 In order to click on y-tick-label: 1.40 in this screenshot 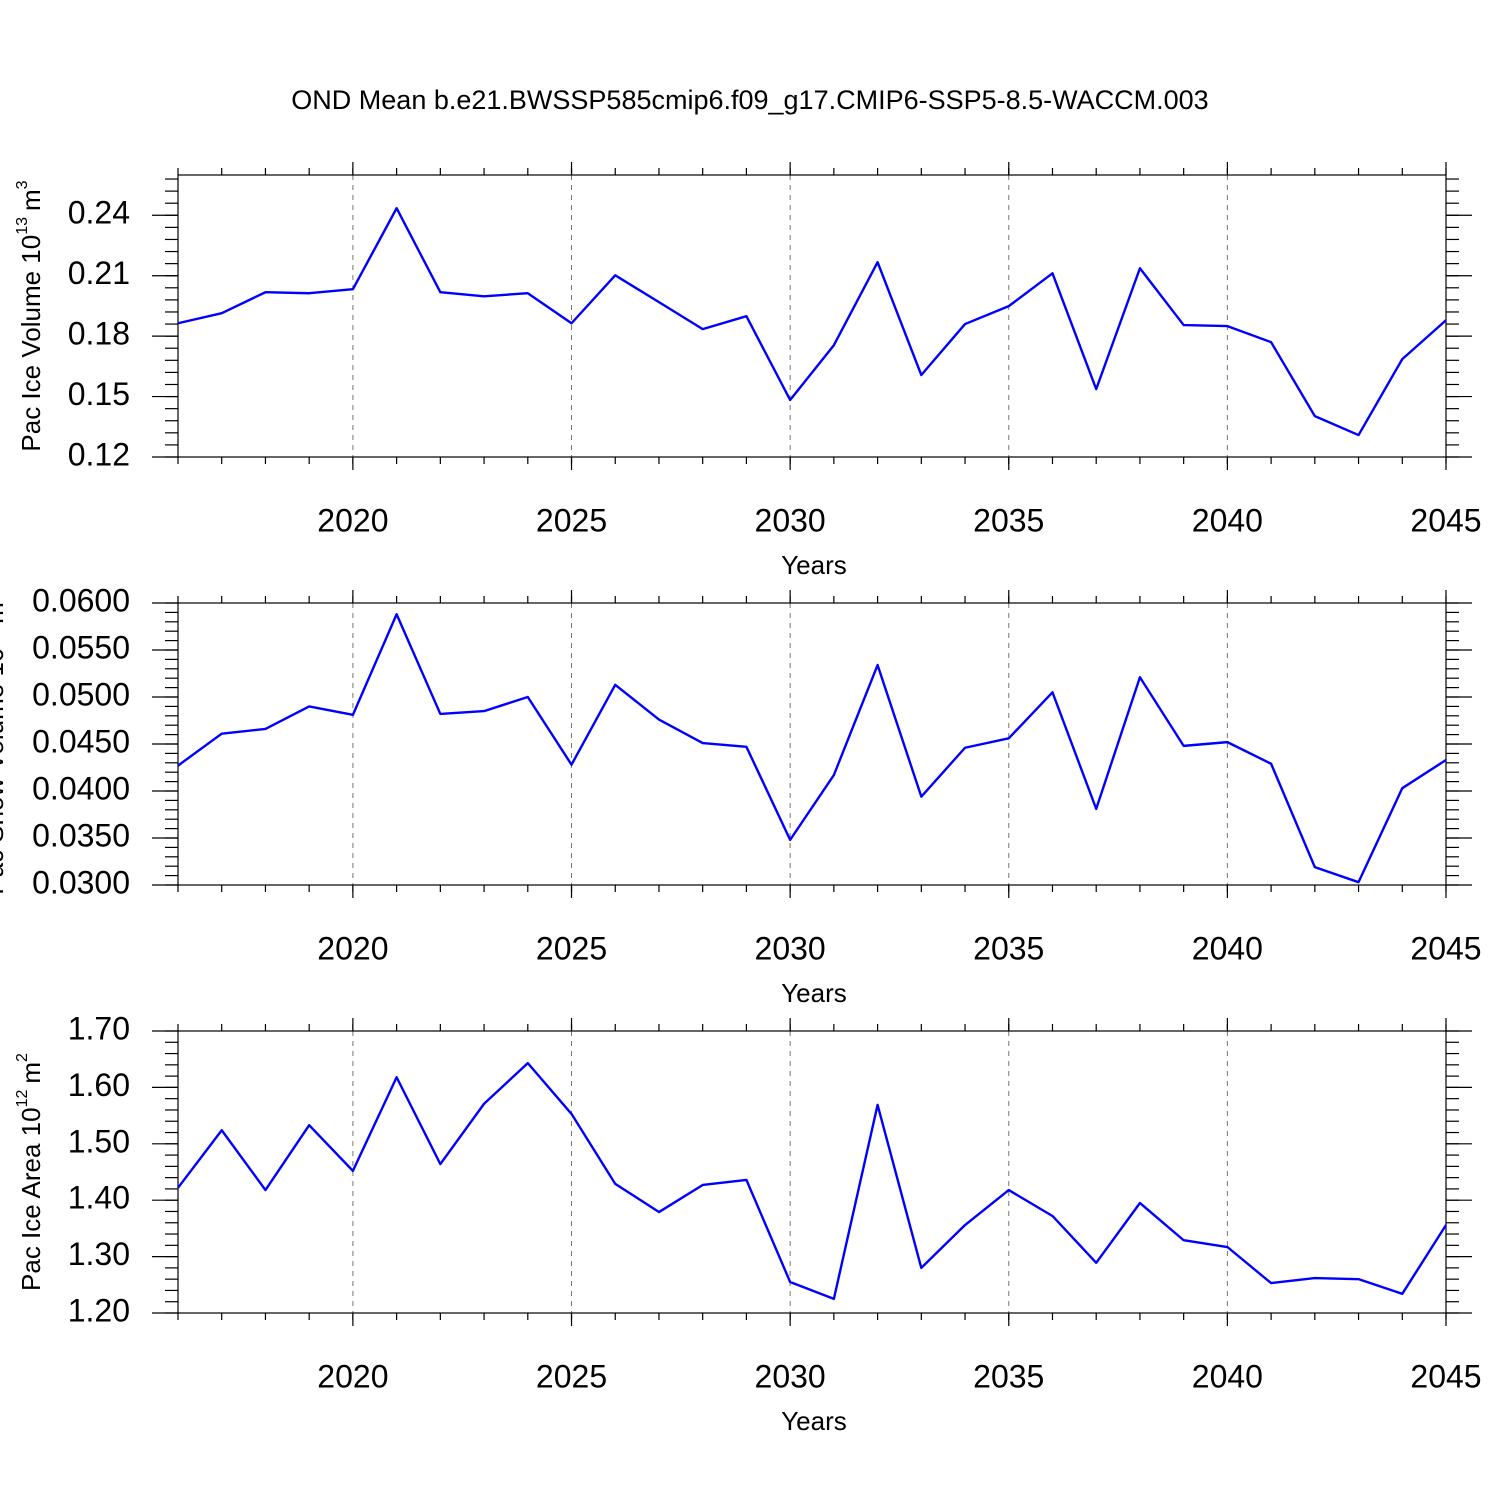, I will do `click(99, 1198)`.